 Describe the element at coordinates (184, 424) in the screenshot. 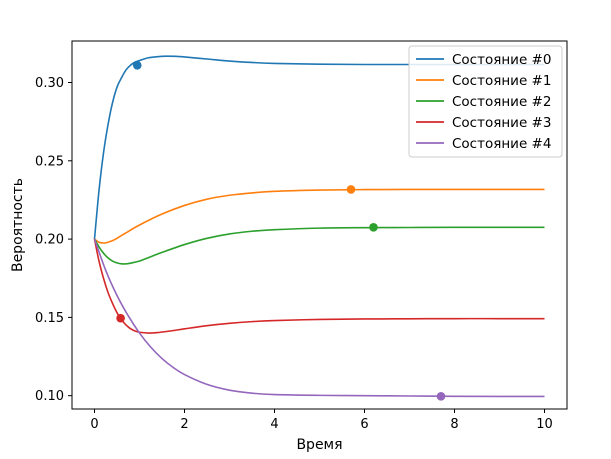

I see `x-tick-label-1: 2` at that location.